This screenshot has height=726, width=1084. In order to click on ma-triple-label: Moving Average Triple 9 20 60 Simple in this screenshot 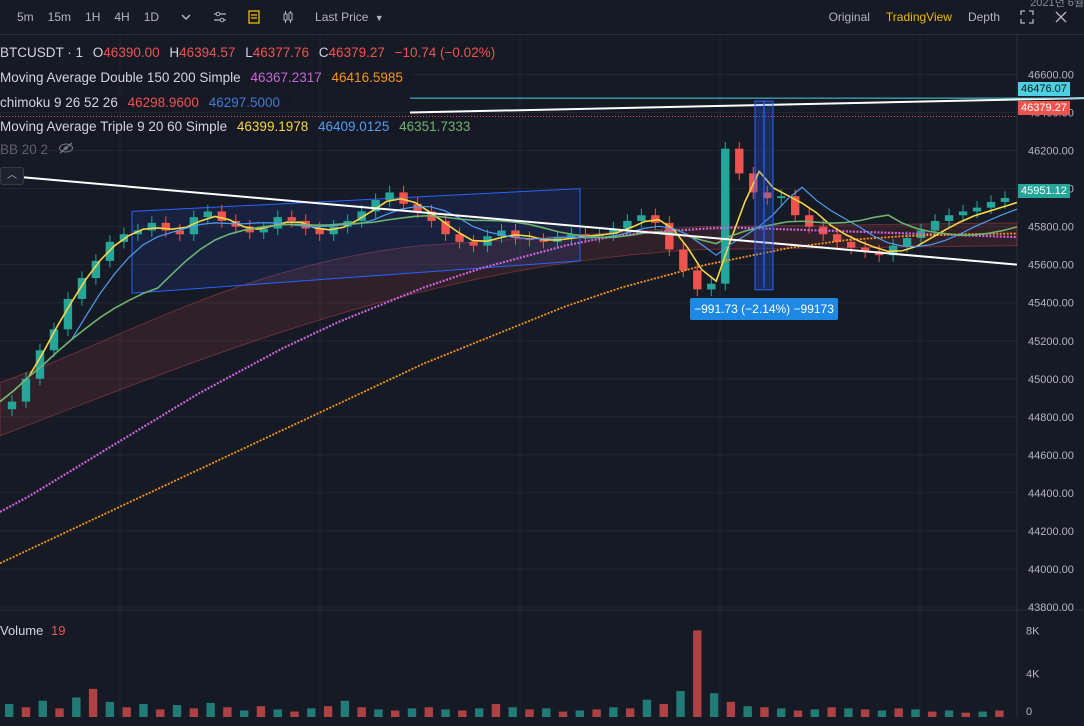, I will do `click(114, 126)`.